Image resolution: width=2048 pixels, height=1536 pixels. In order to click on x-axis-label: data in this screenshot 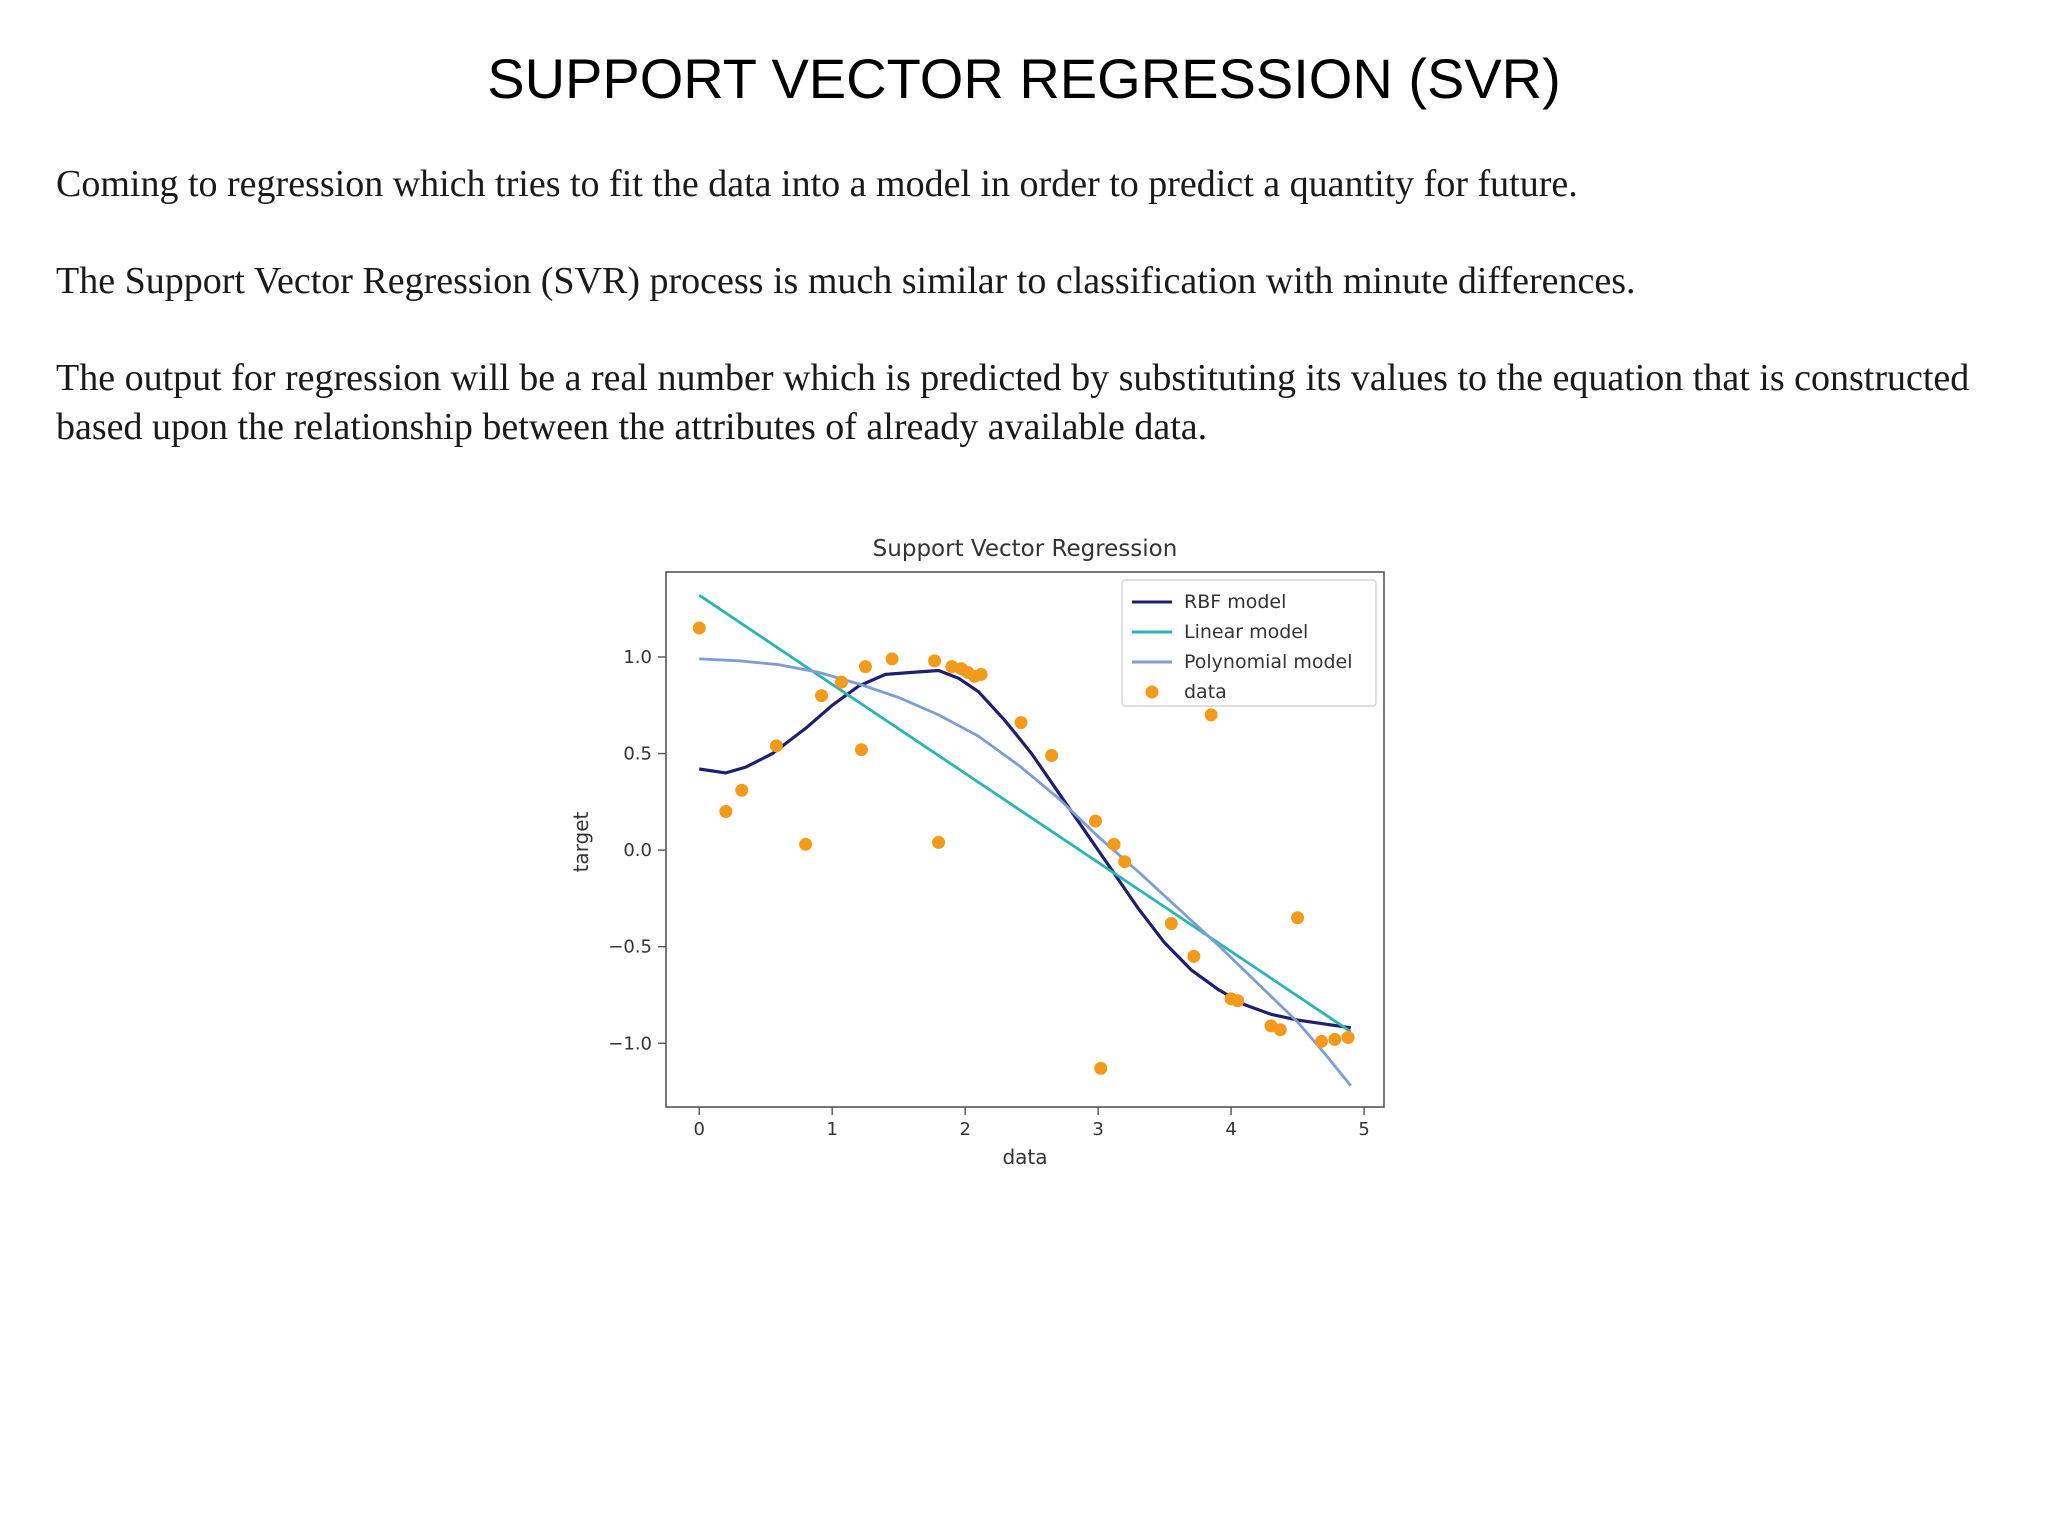, I will do `click(1024, 1157)`.